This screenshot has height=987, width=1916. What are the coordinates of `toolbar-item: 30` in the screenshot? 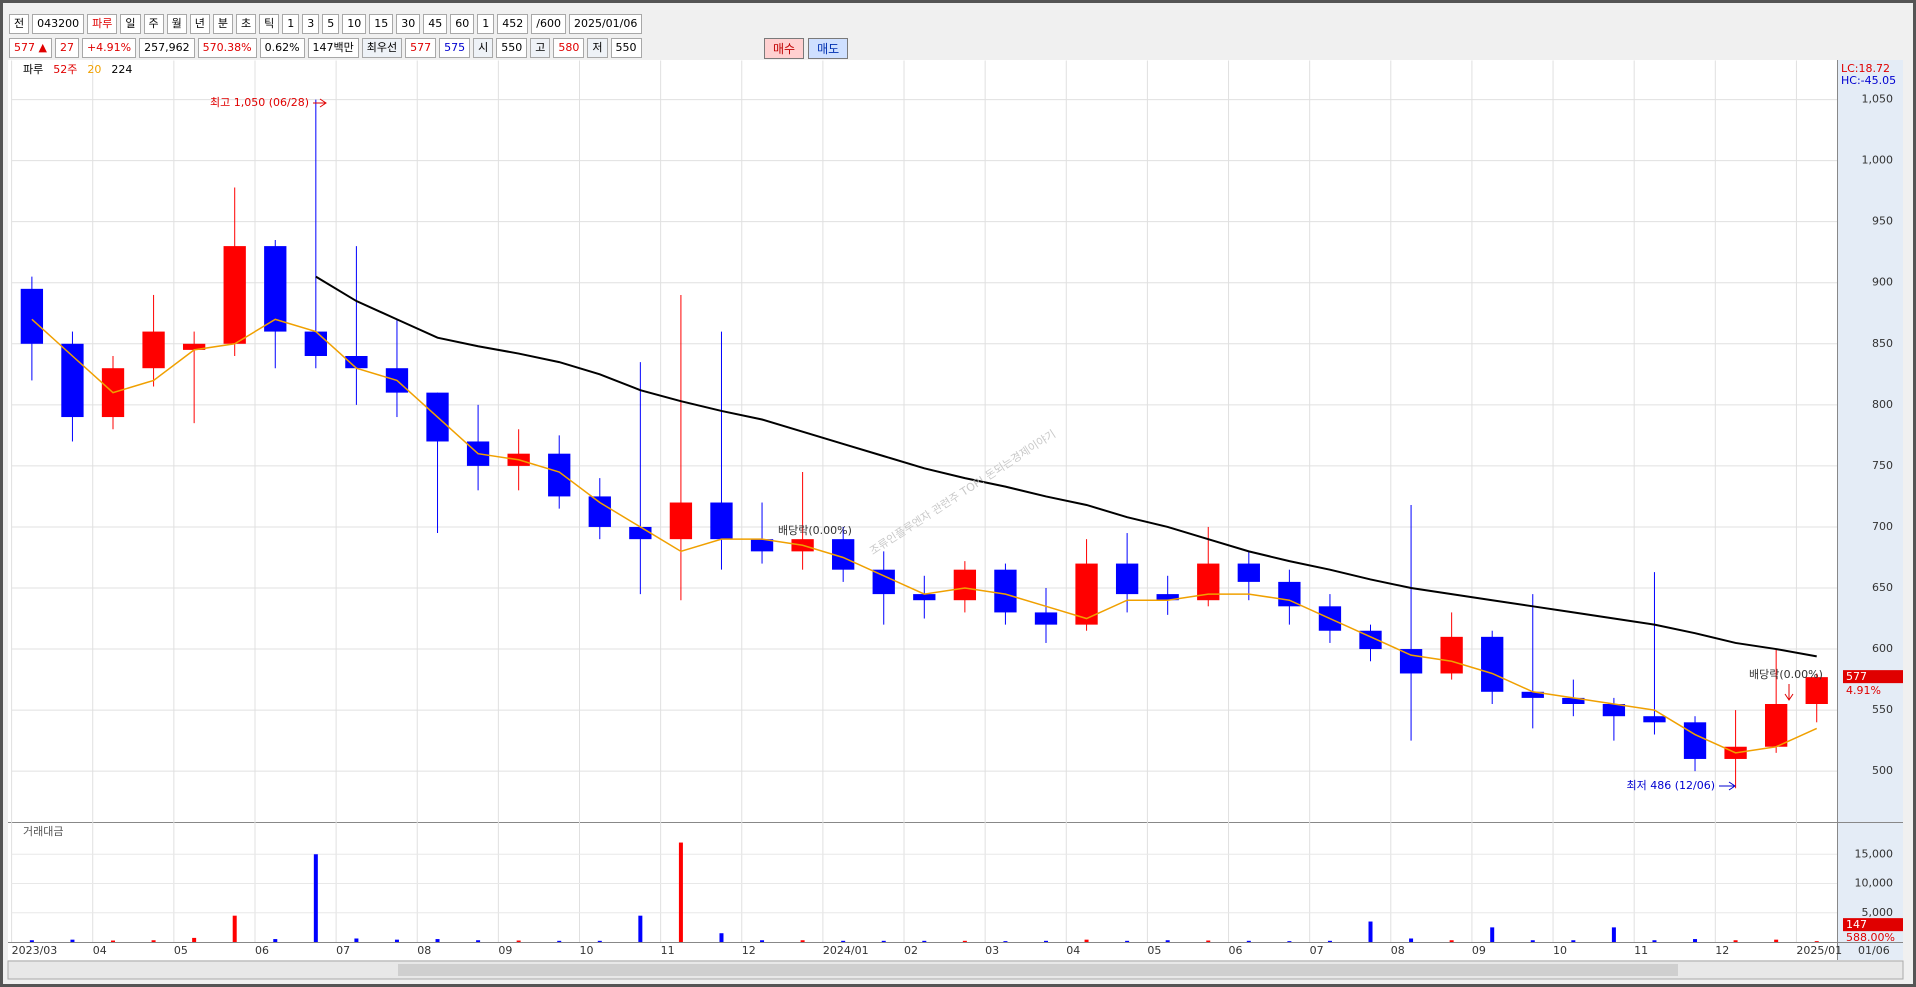 It's located at (408, 24).